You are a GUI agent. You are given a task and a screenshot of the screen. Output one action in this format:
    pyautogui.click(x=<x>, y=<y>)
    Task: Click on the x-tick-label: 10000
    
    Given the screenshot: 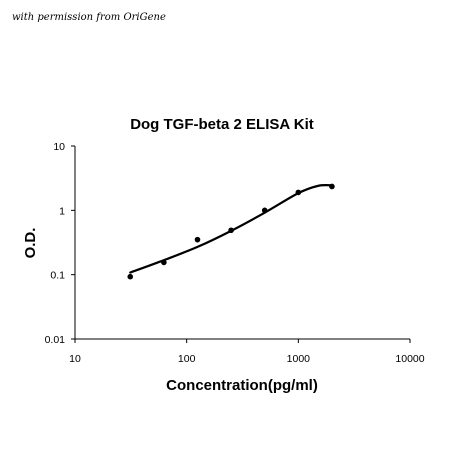 What is the action you would take?
    pyautogui.click(x=409, y=359)
    